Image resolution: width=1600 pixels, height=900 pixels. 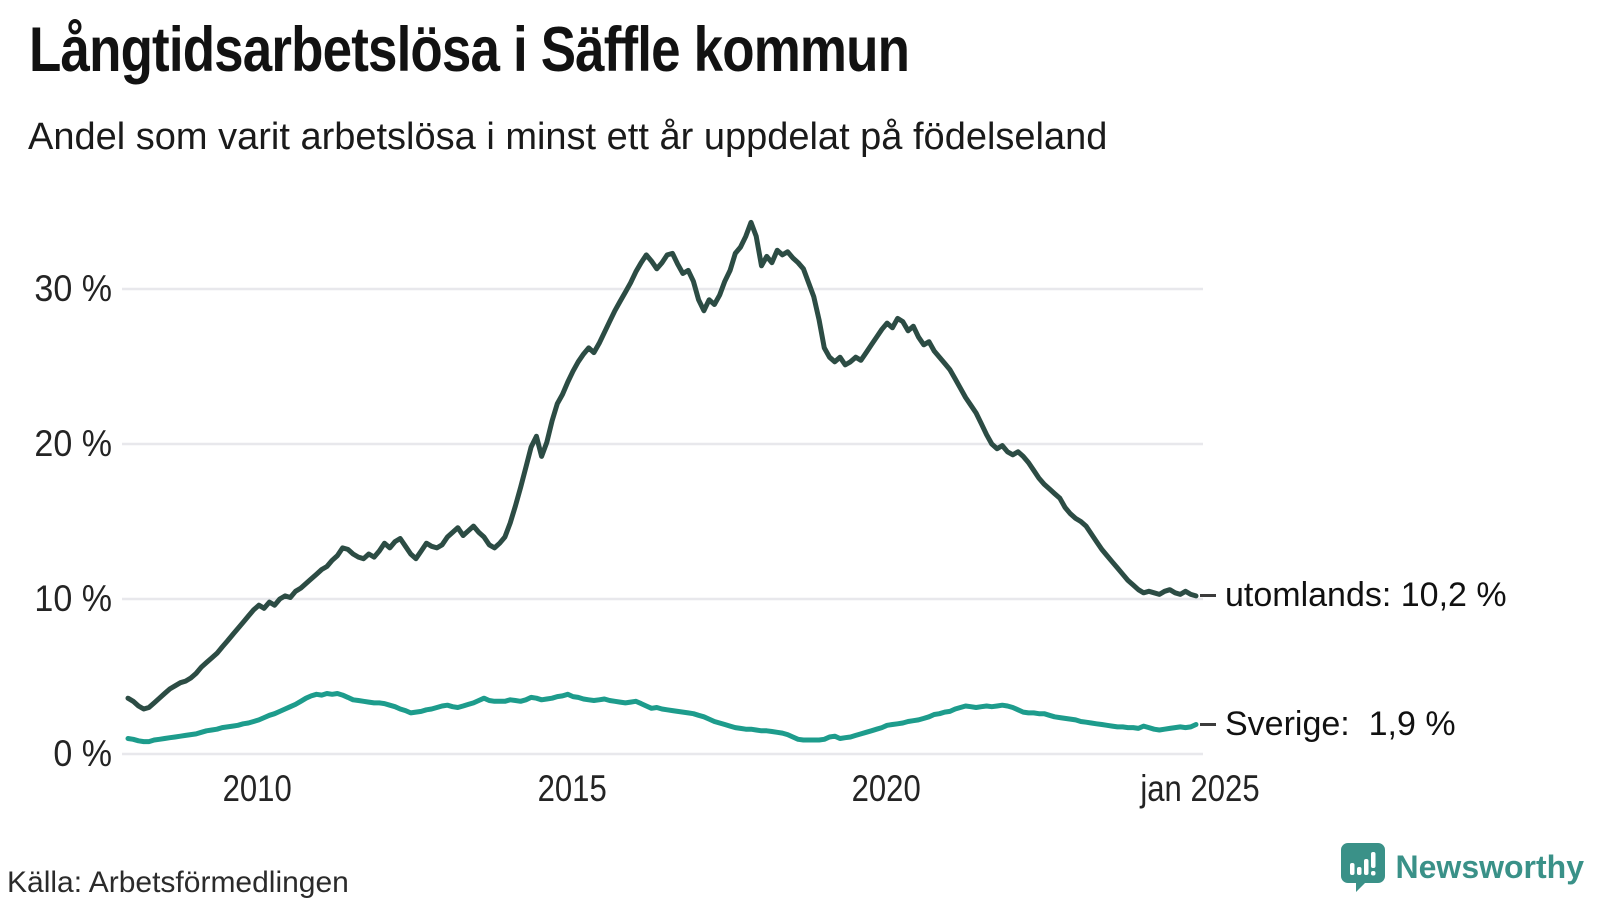 What do you see at coordinates (82, 753) in the screenshot?
I see `y-tick-label: 0 %` at bounding box center [82, 753].